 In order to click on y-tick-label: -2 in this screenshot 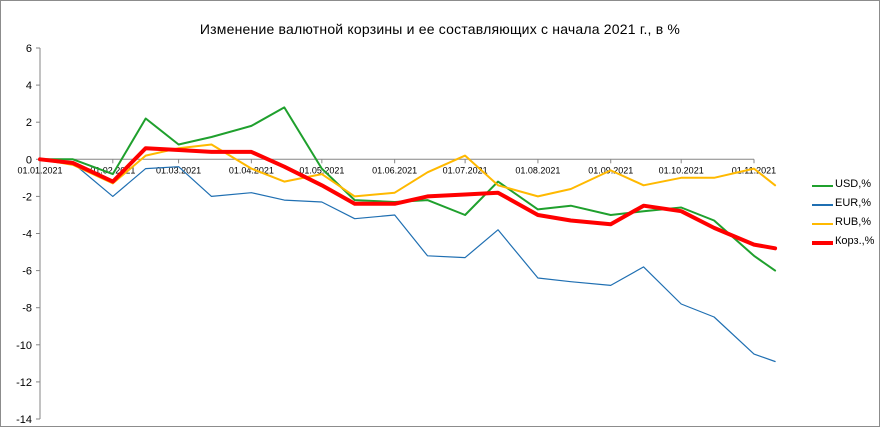, I will do `click(27, 197)`.